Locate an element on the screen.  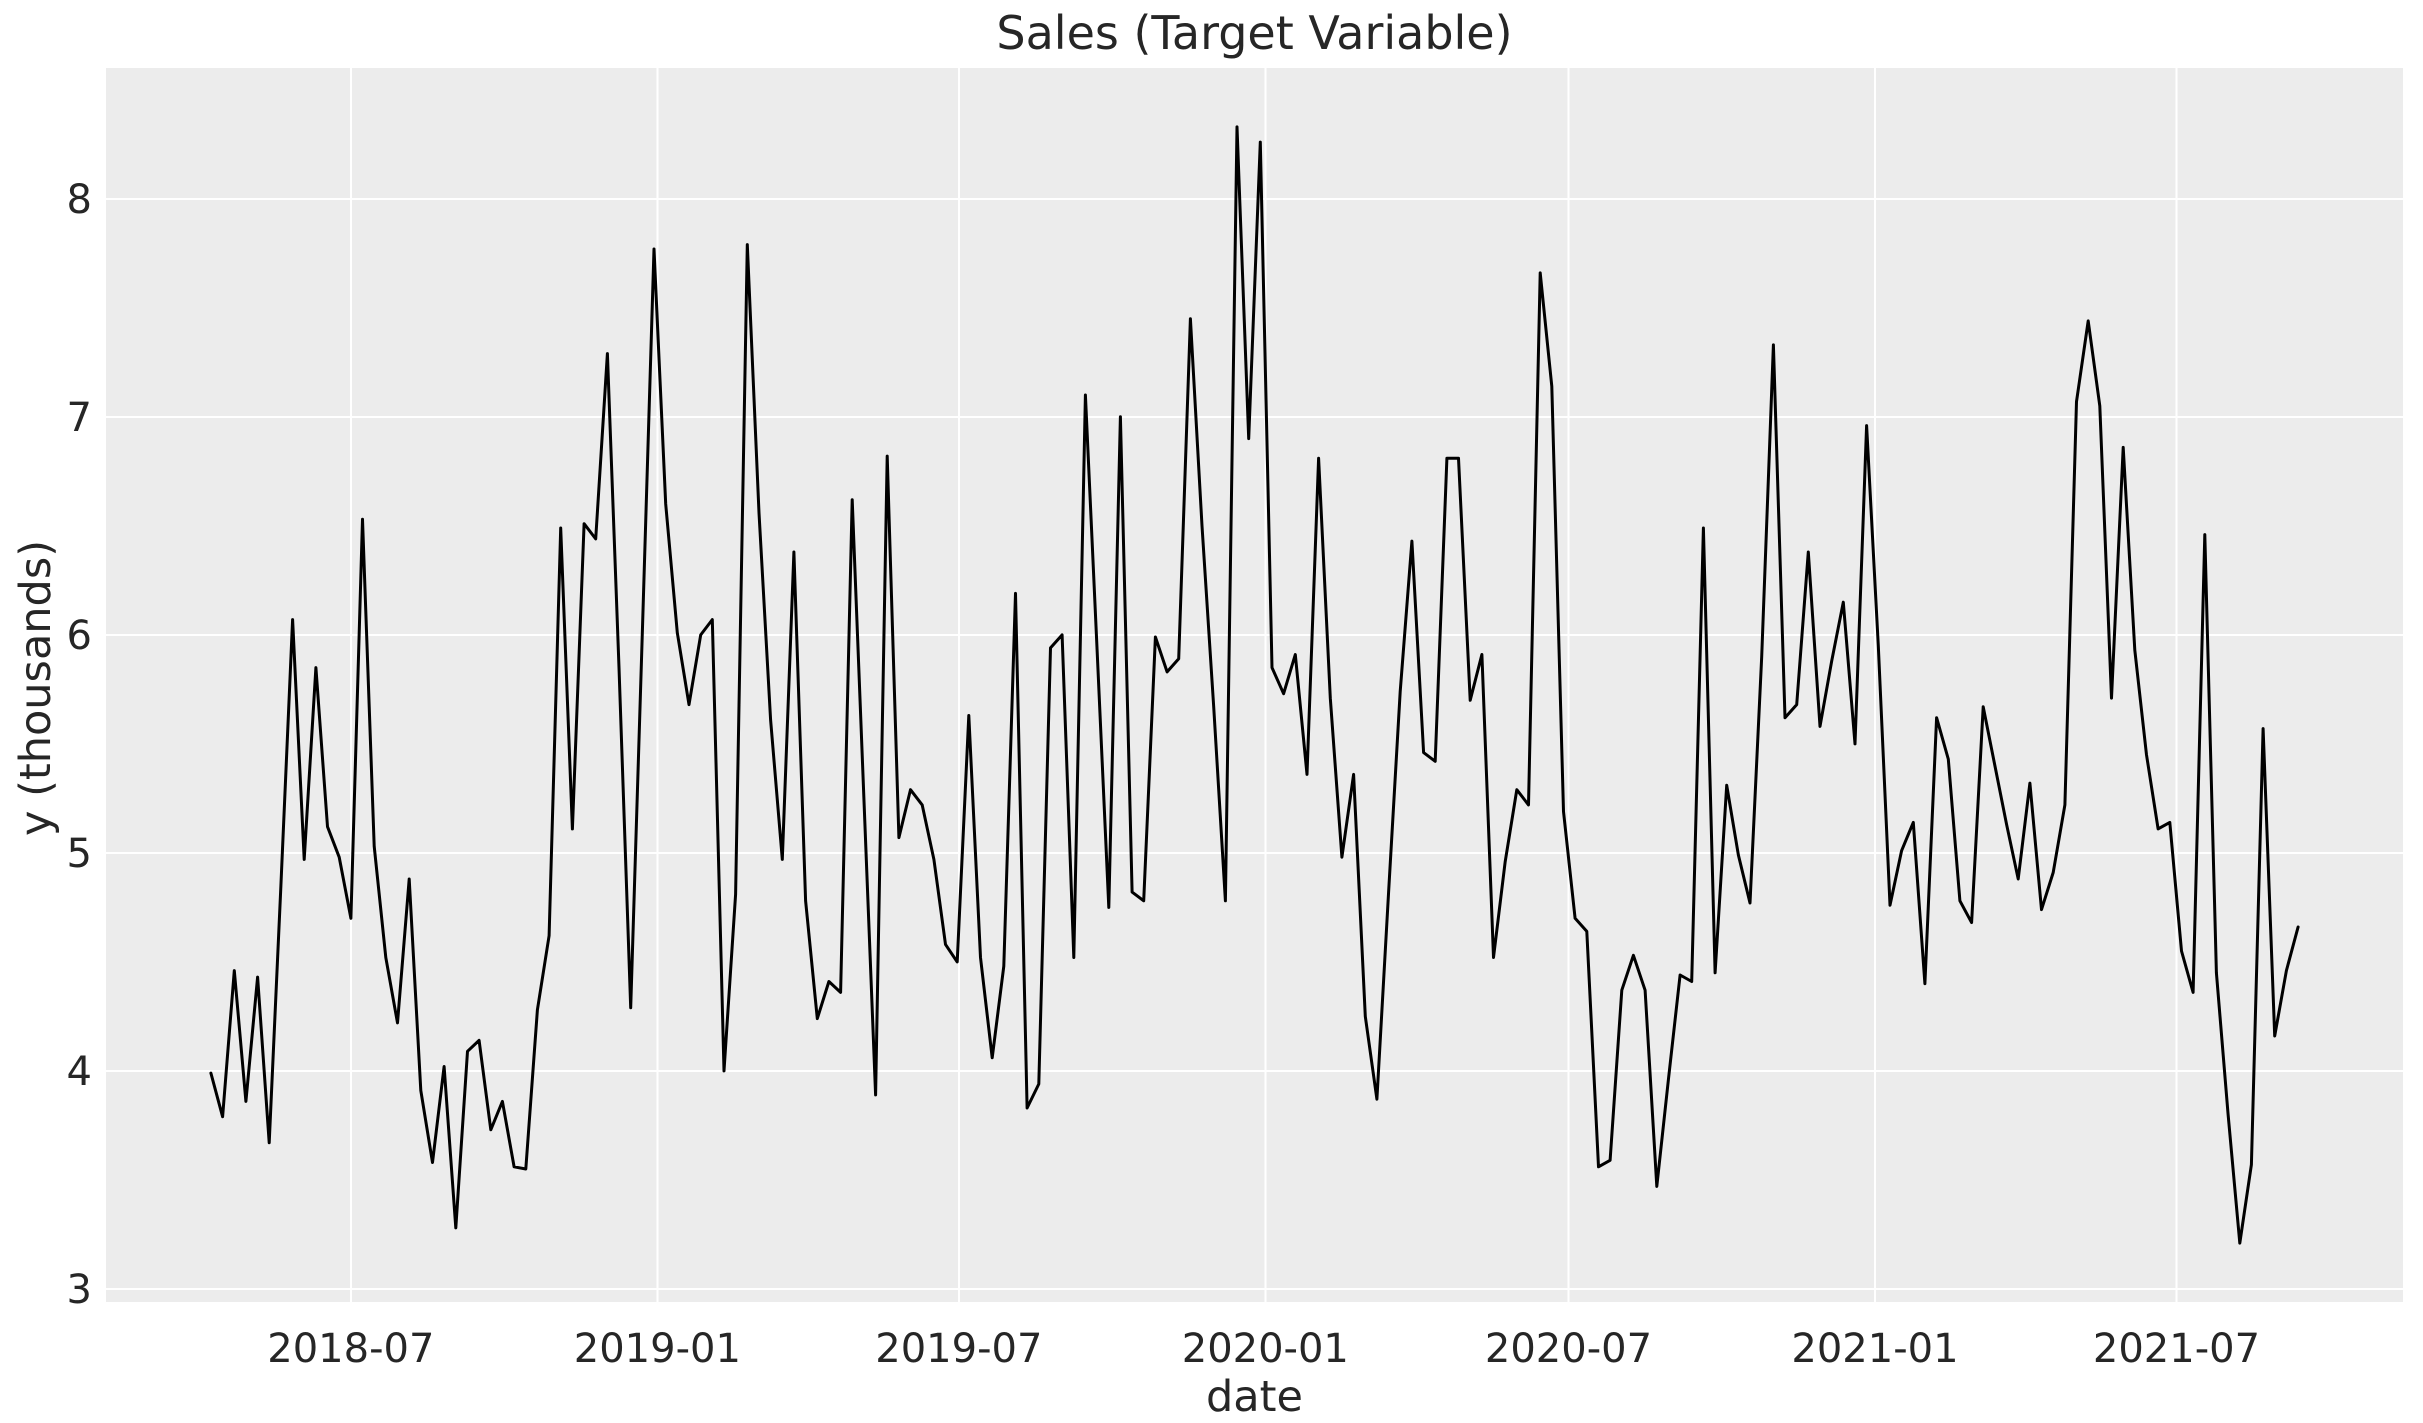
y-axis-label: y (thousands) is located at coordinates (36, 688).